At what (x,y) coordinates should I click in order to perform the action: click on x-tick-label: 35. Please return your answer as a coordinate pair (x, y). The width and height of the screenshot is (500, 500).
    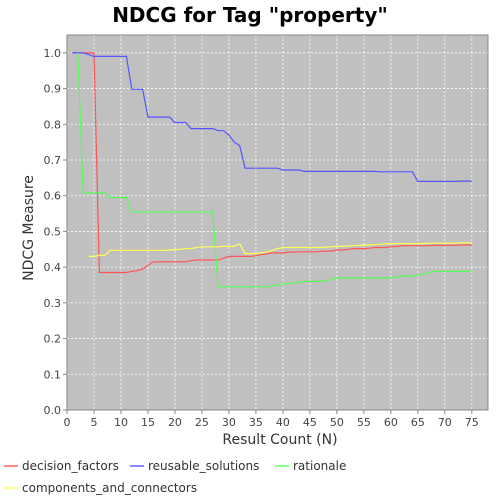
    Looking at the image, I should click on (256, 422).